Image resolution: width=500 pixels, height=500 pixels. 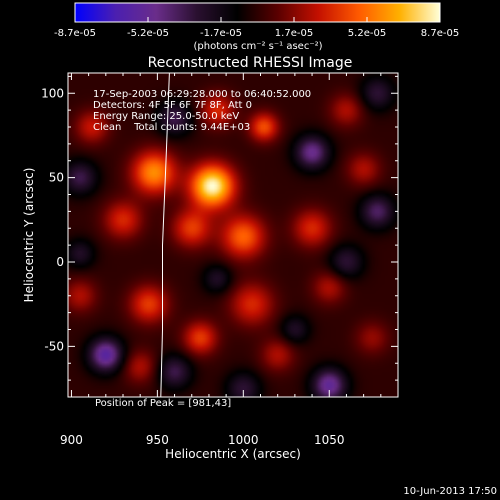 I want to click on colorbar-gradient, so click(x=257, y=12).